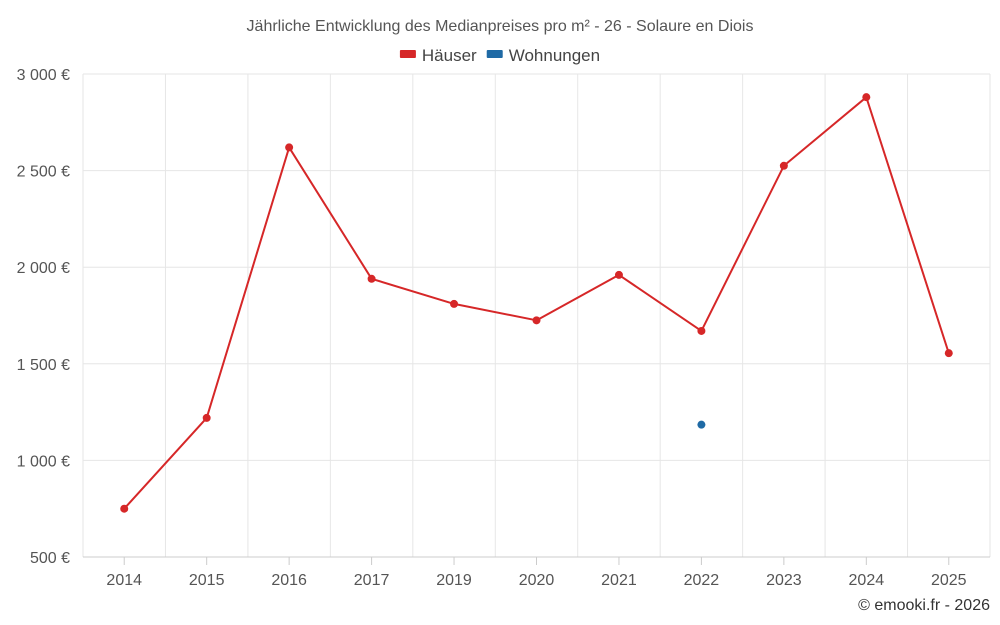 The height and width of the screenshot is (625, 1000). Describe the element at coordinates (289, 580) in the screenshot. I see `x-tick-label: 2016` at that location.